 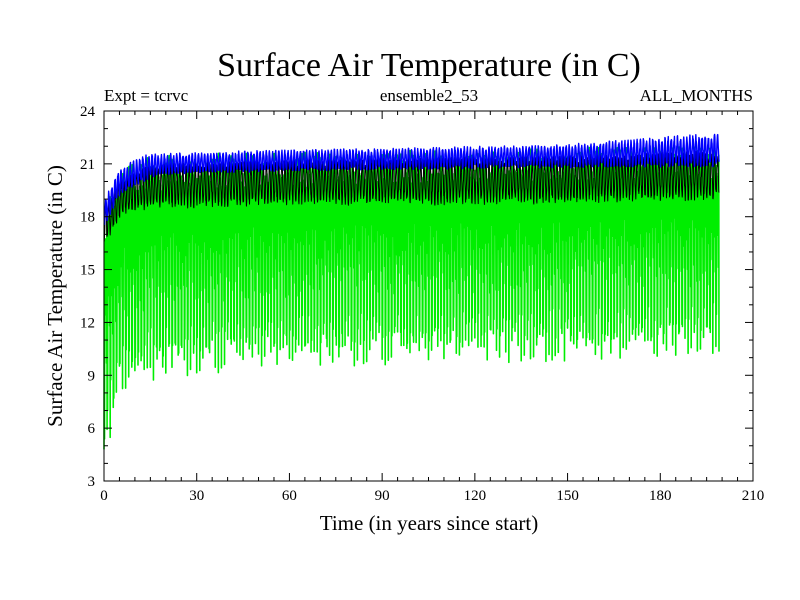 I want to click on y-axis-label: Surface Air Temperature (in C), so click(x=55, y=296).